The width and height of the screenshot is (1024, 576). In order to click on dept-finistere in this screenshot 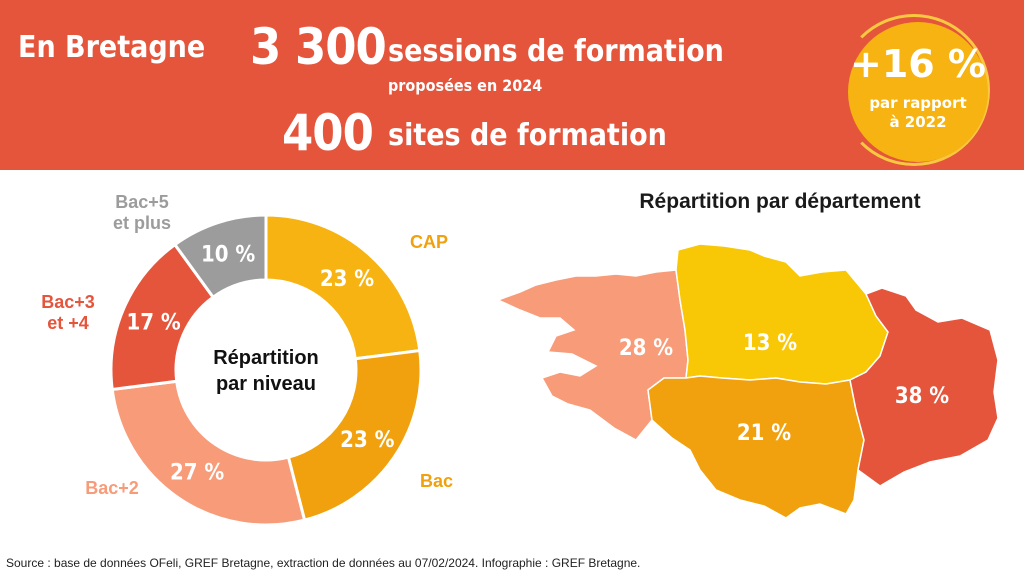, I will do `click(592, 355)`.